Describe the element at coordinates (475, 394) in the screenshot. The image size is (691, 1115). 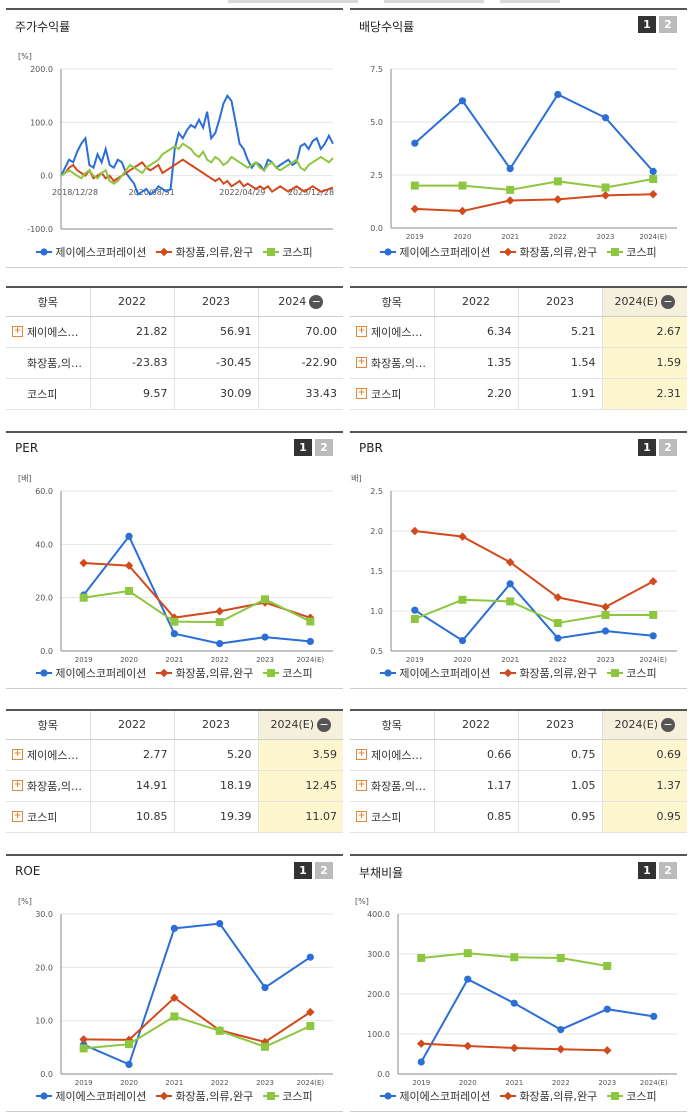
I see `table-cell: 2.20` at that location.